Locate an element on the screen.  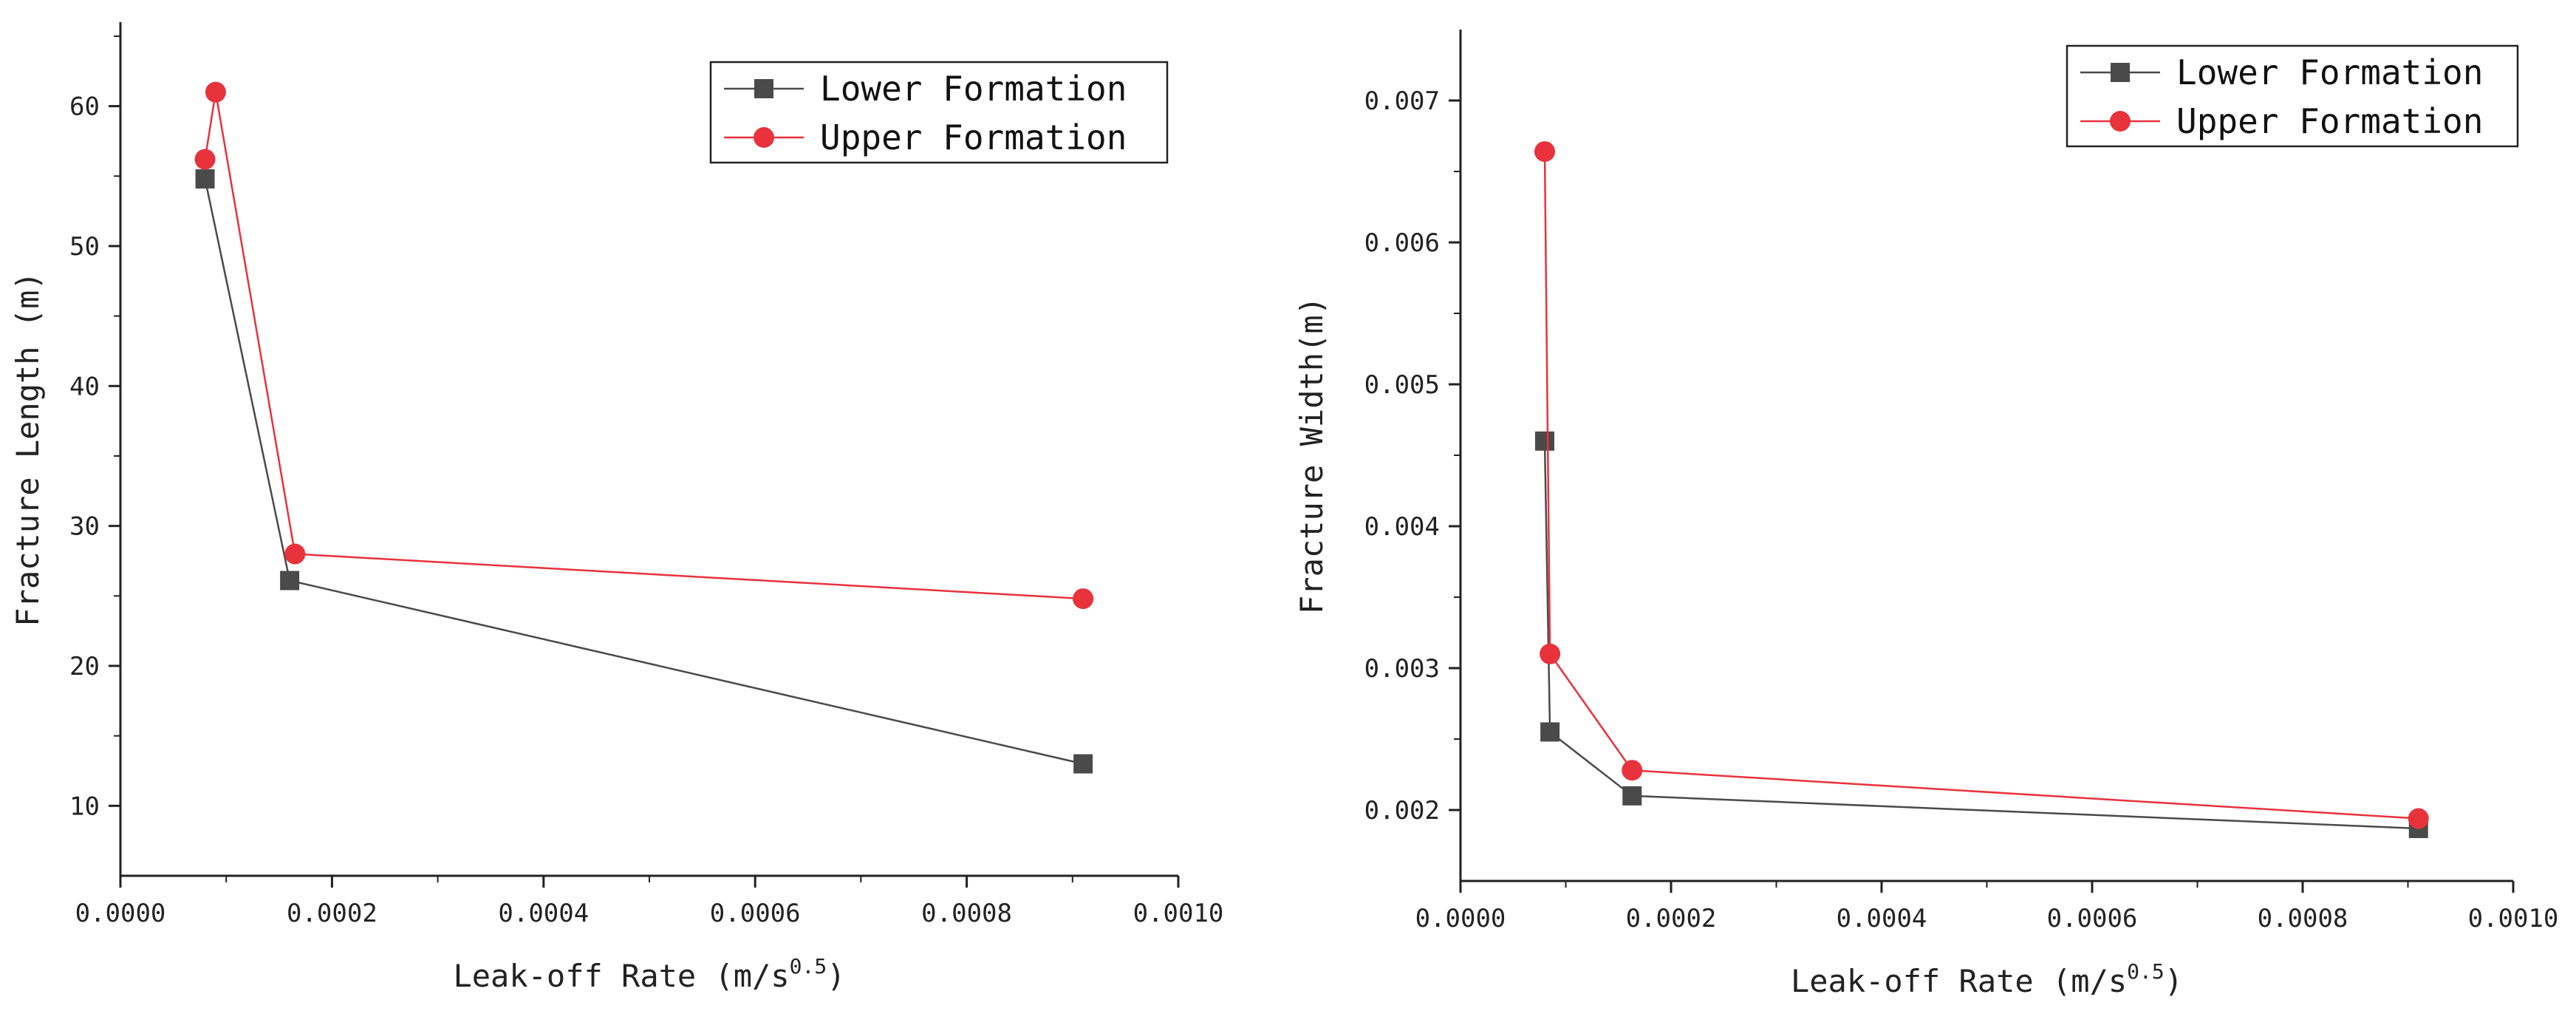
y-axis-label: Fracture Width(m) is located at coordinates (1312, 455).